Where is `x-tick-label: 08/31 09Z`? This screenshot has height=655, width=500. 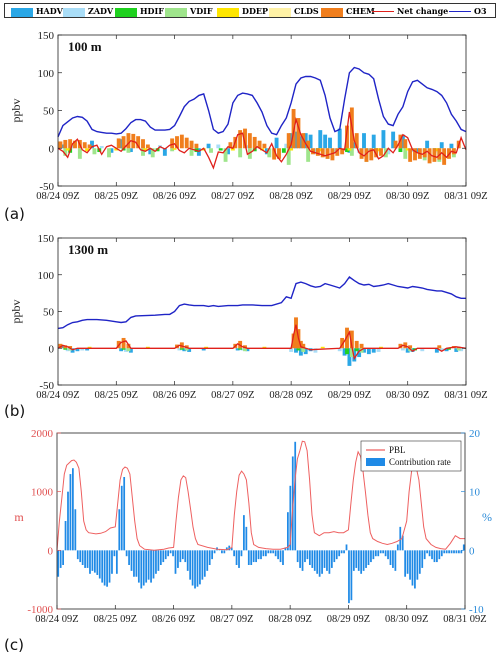
x-tick-label: 08/31 09Z is located at coordinates (464, 619).